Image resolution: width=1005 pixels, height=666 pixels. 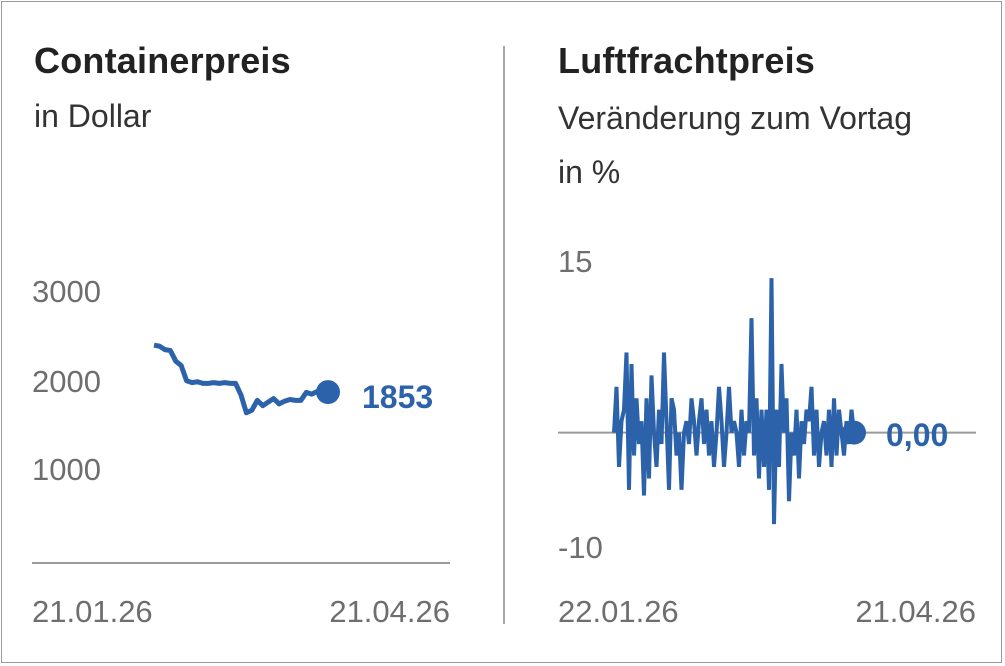 I want to click on panel-divider, so click(x=504, y=335).